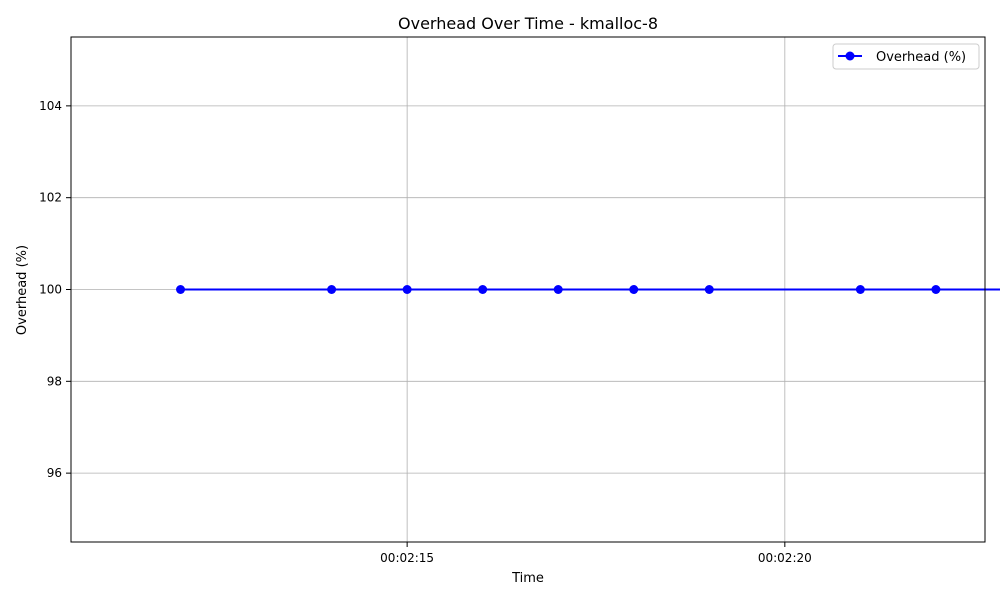 The width and height of the screenshot is (1000, 600). Describe the element at coordinates (527, 578) in the screenshot. I see `x-axis-label: Time` at that location.